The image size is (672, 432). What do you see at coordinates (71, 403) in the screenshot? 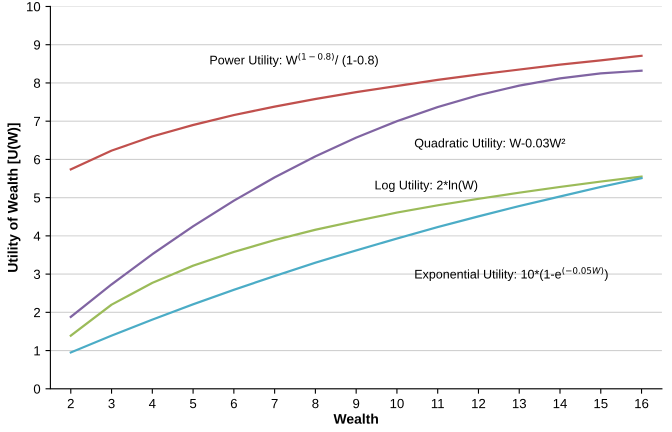
I see `x-tick-label: 2` at bounding box center [71, 403].